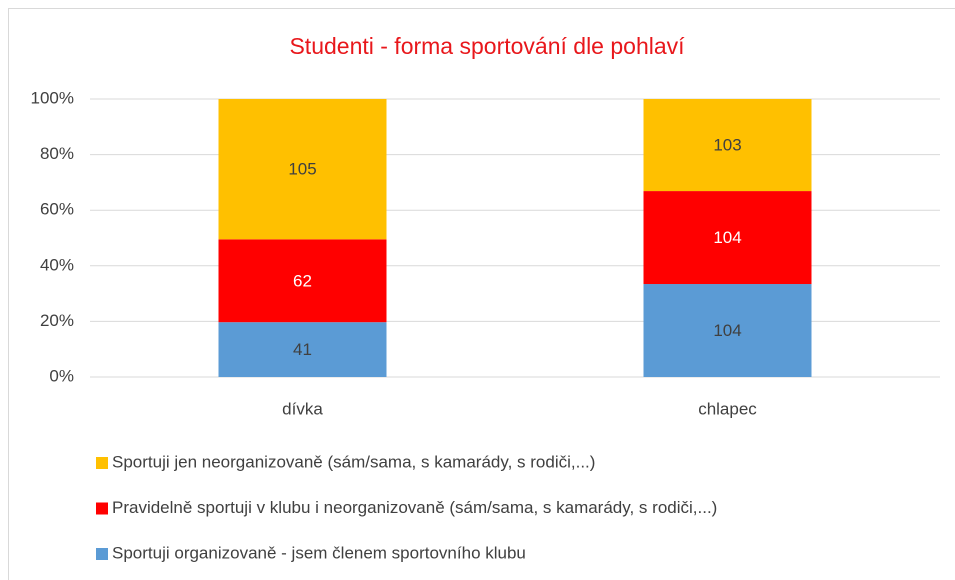 The image size is (955, 580). I want to click on y-tick-label: 80%, so click(57, 153).